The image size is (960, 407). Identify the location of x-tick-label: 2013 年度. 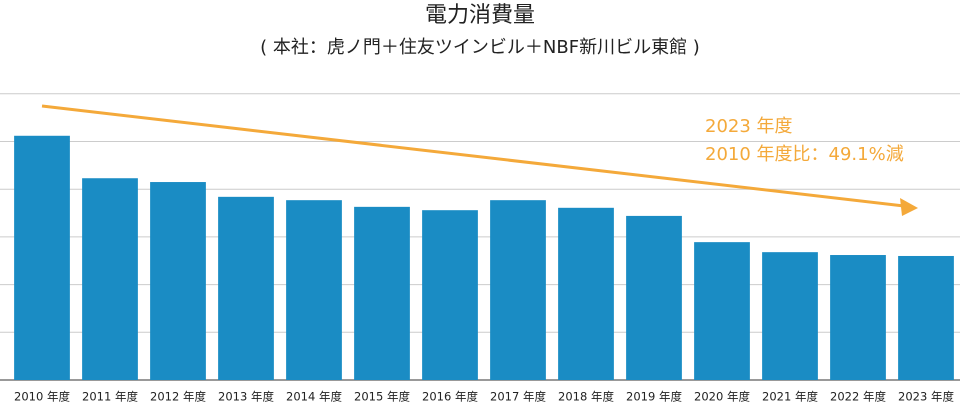
(246, 397).